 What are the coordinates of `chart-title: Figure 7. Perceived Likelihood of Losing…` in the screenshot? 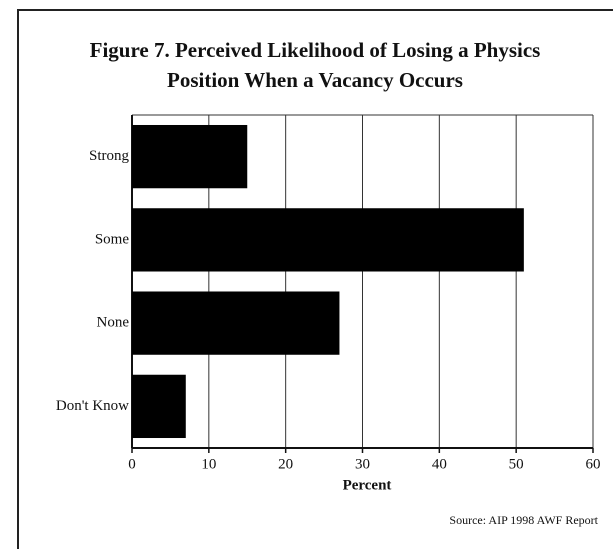 It's located at (315, 50).